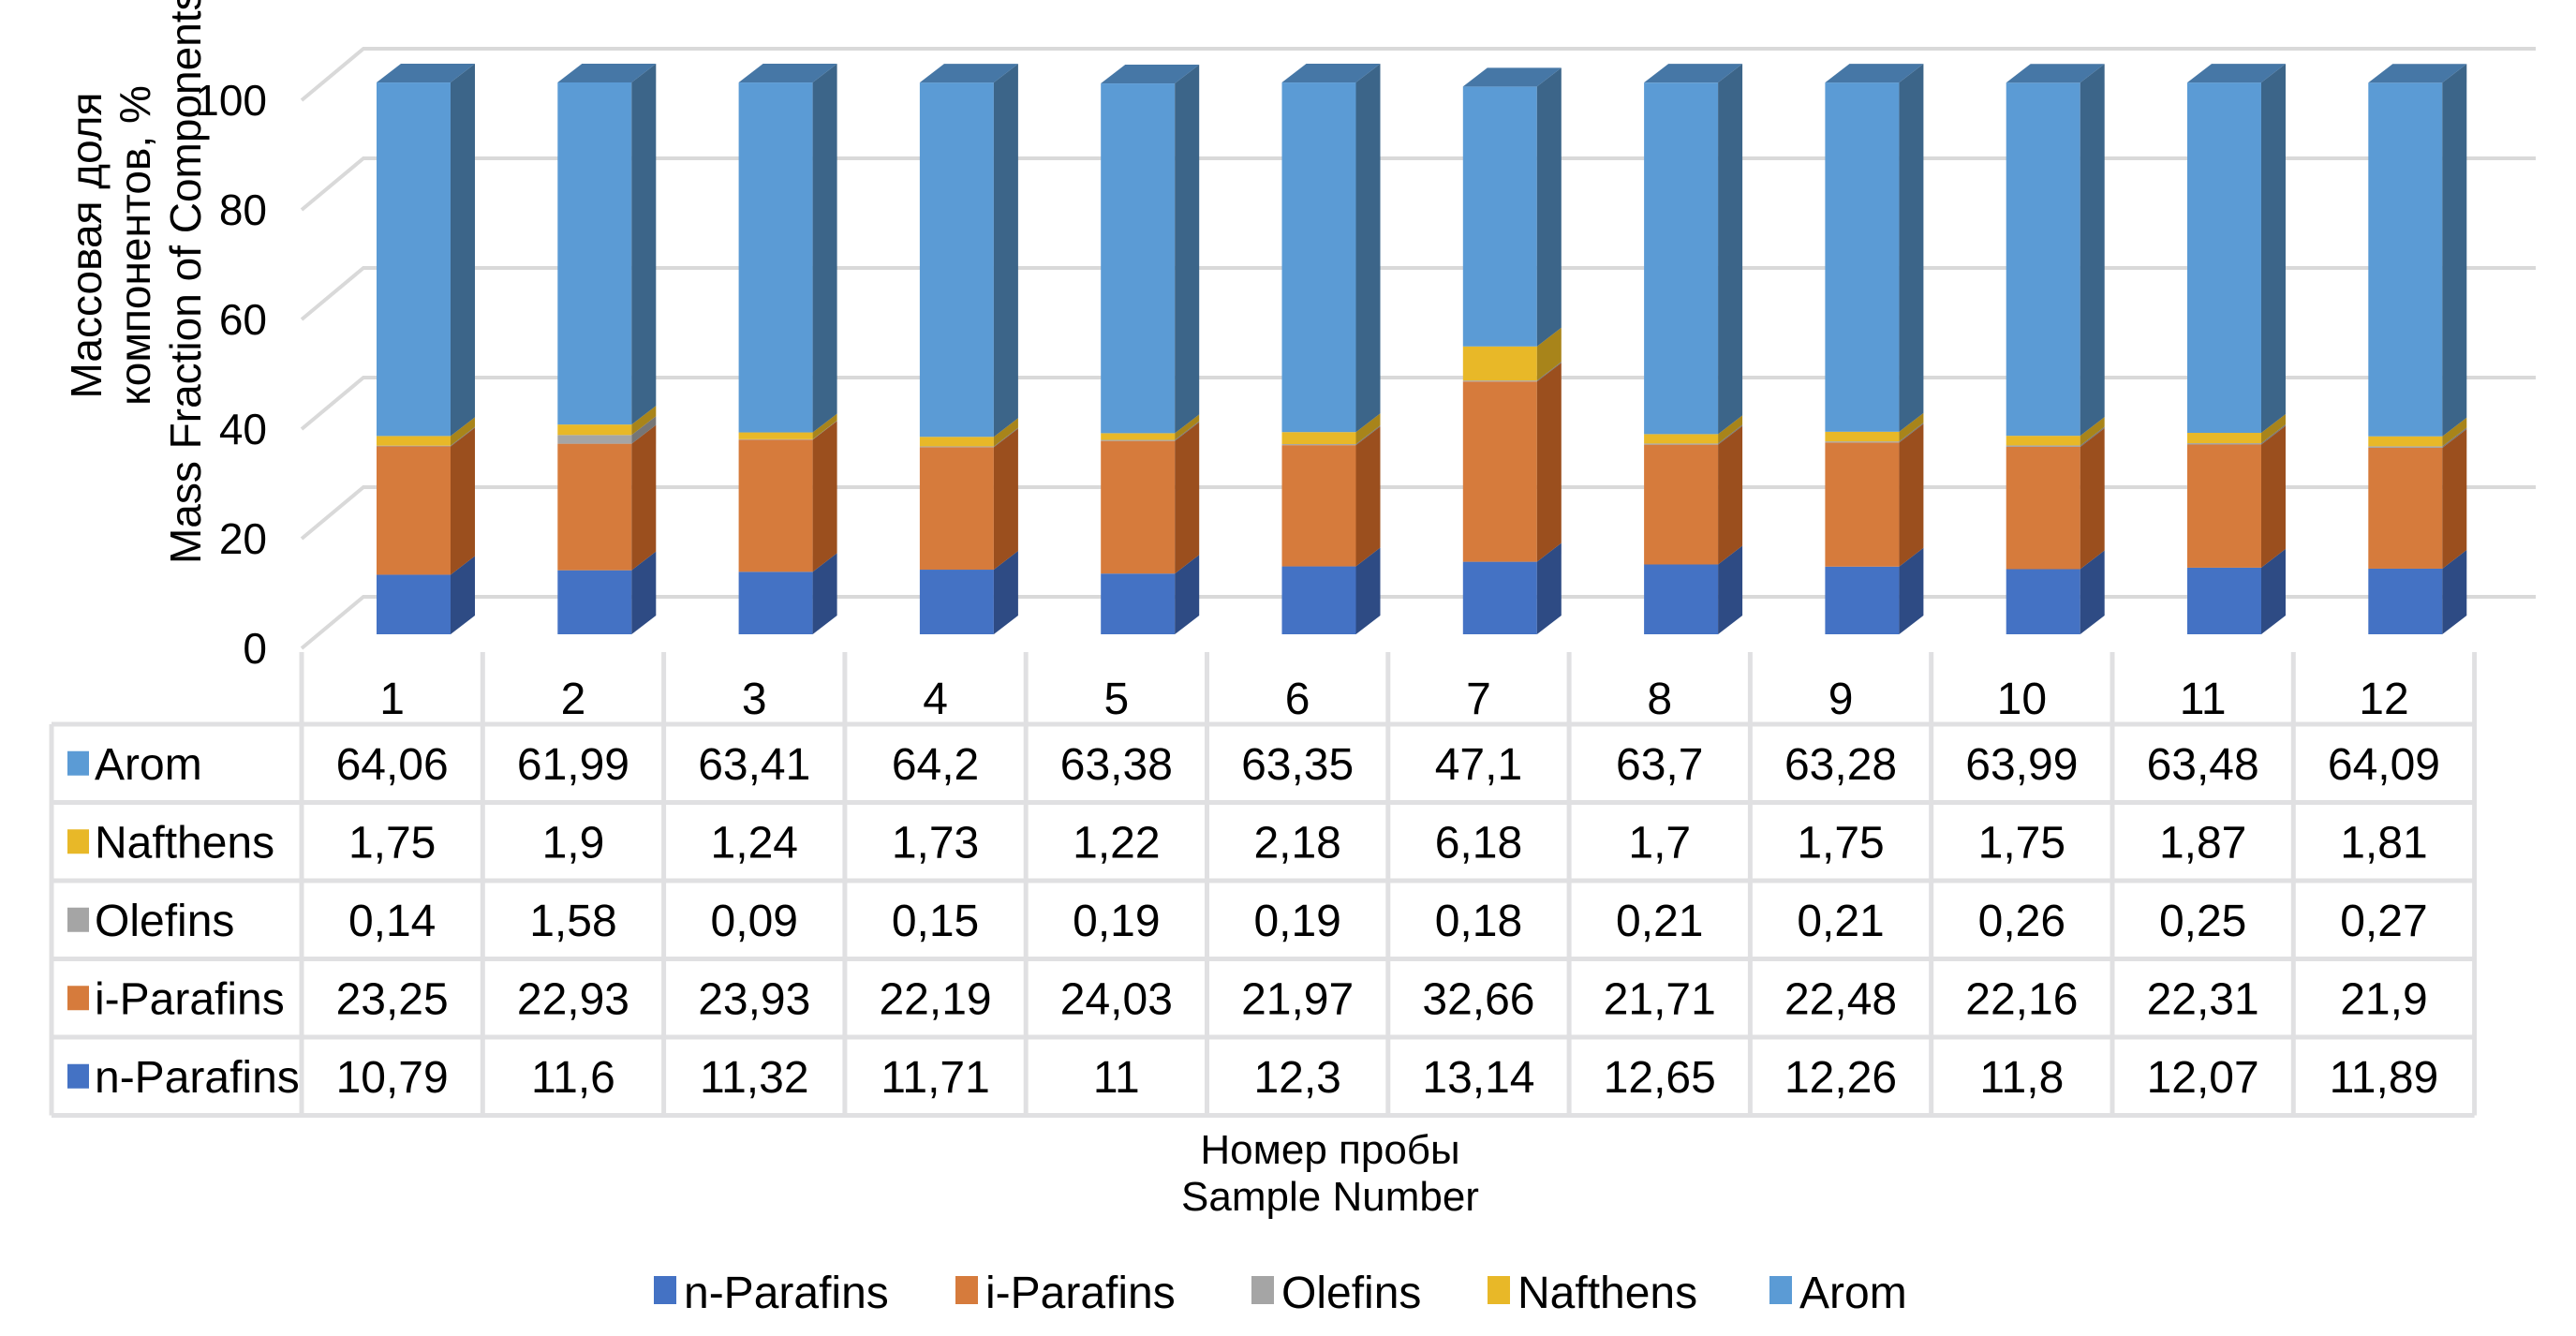 The width and height of the screenshot is (2576, 1336). Describe the element at coordinates (935, 999) in the screenshot. I see `table-cell: 22,19` at that location.